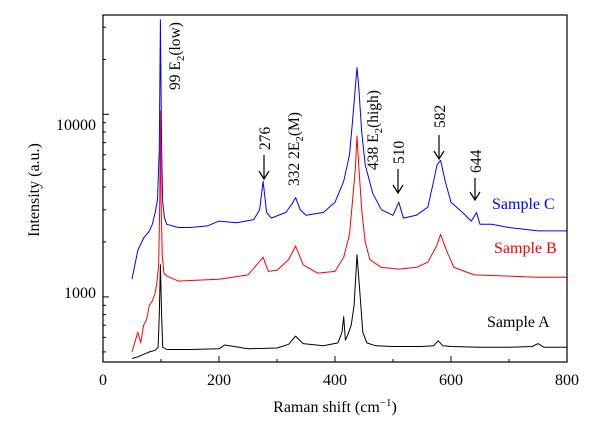 The image size is (600, 442). Describe the element at coordinates (335, 359) in the screenshot. I see `x-axis-ticks` at that location.